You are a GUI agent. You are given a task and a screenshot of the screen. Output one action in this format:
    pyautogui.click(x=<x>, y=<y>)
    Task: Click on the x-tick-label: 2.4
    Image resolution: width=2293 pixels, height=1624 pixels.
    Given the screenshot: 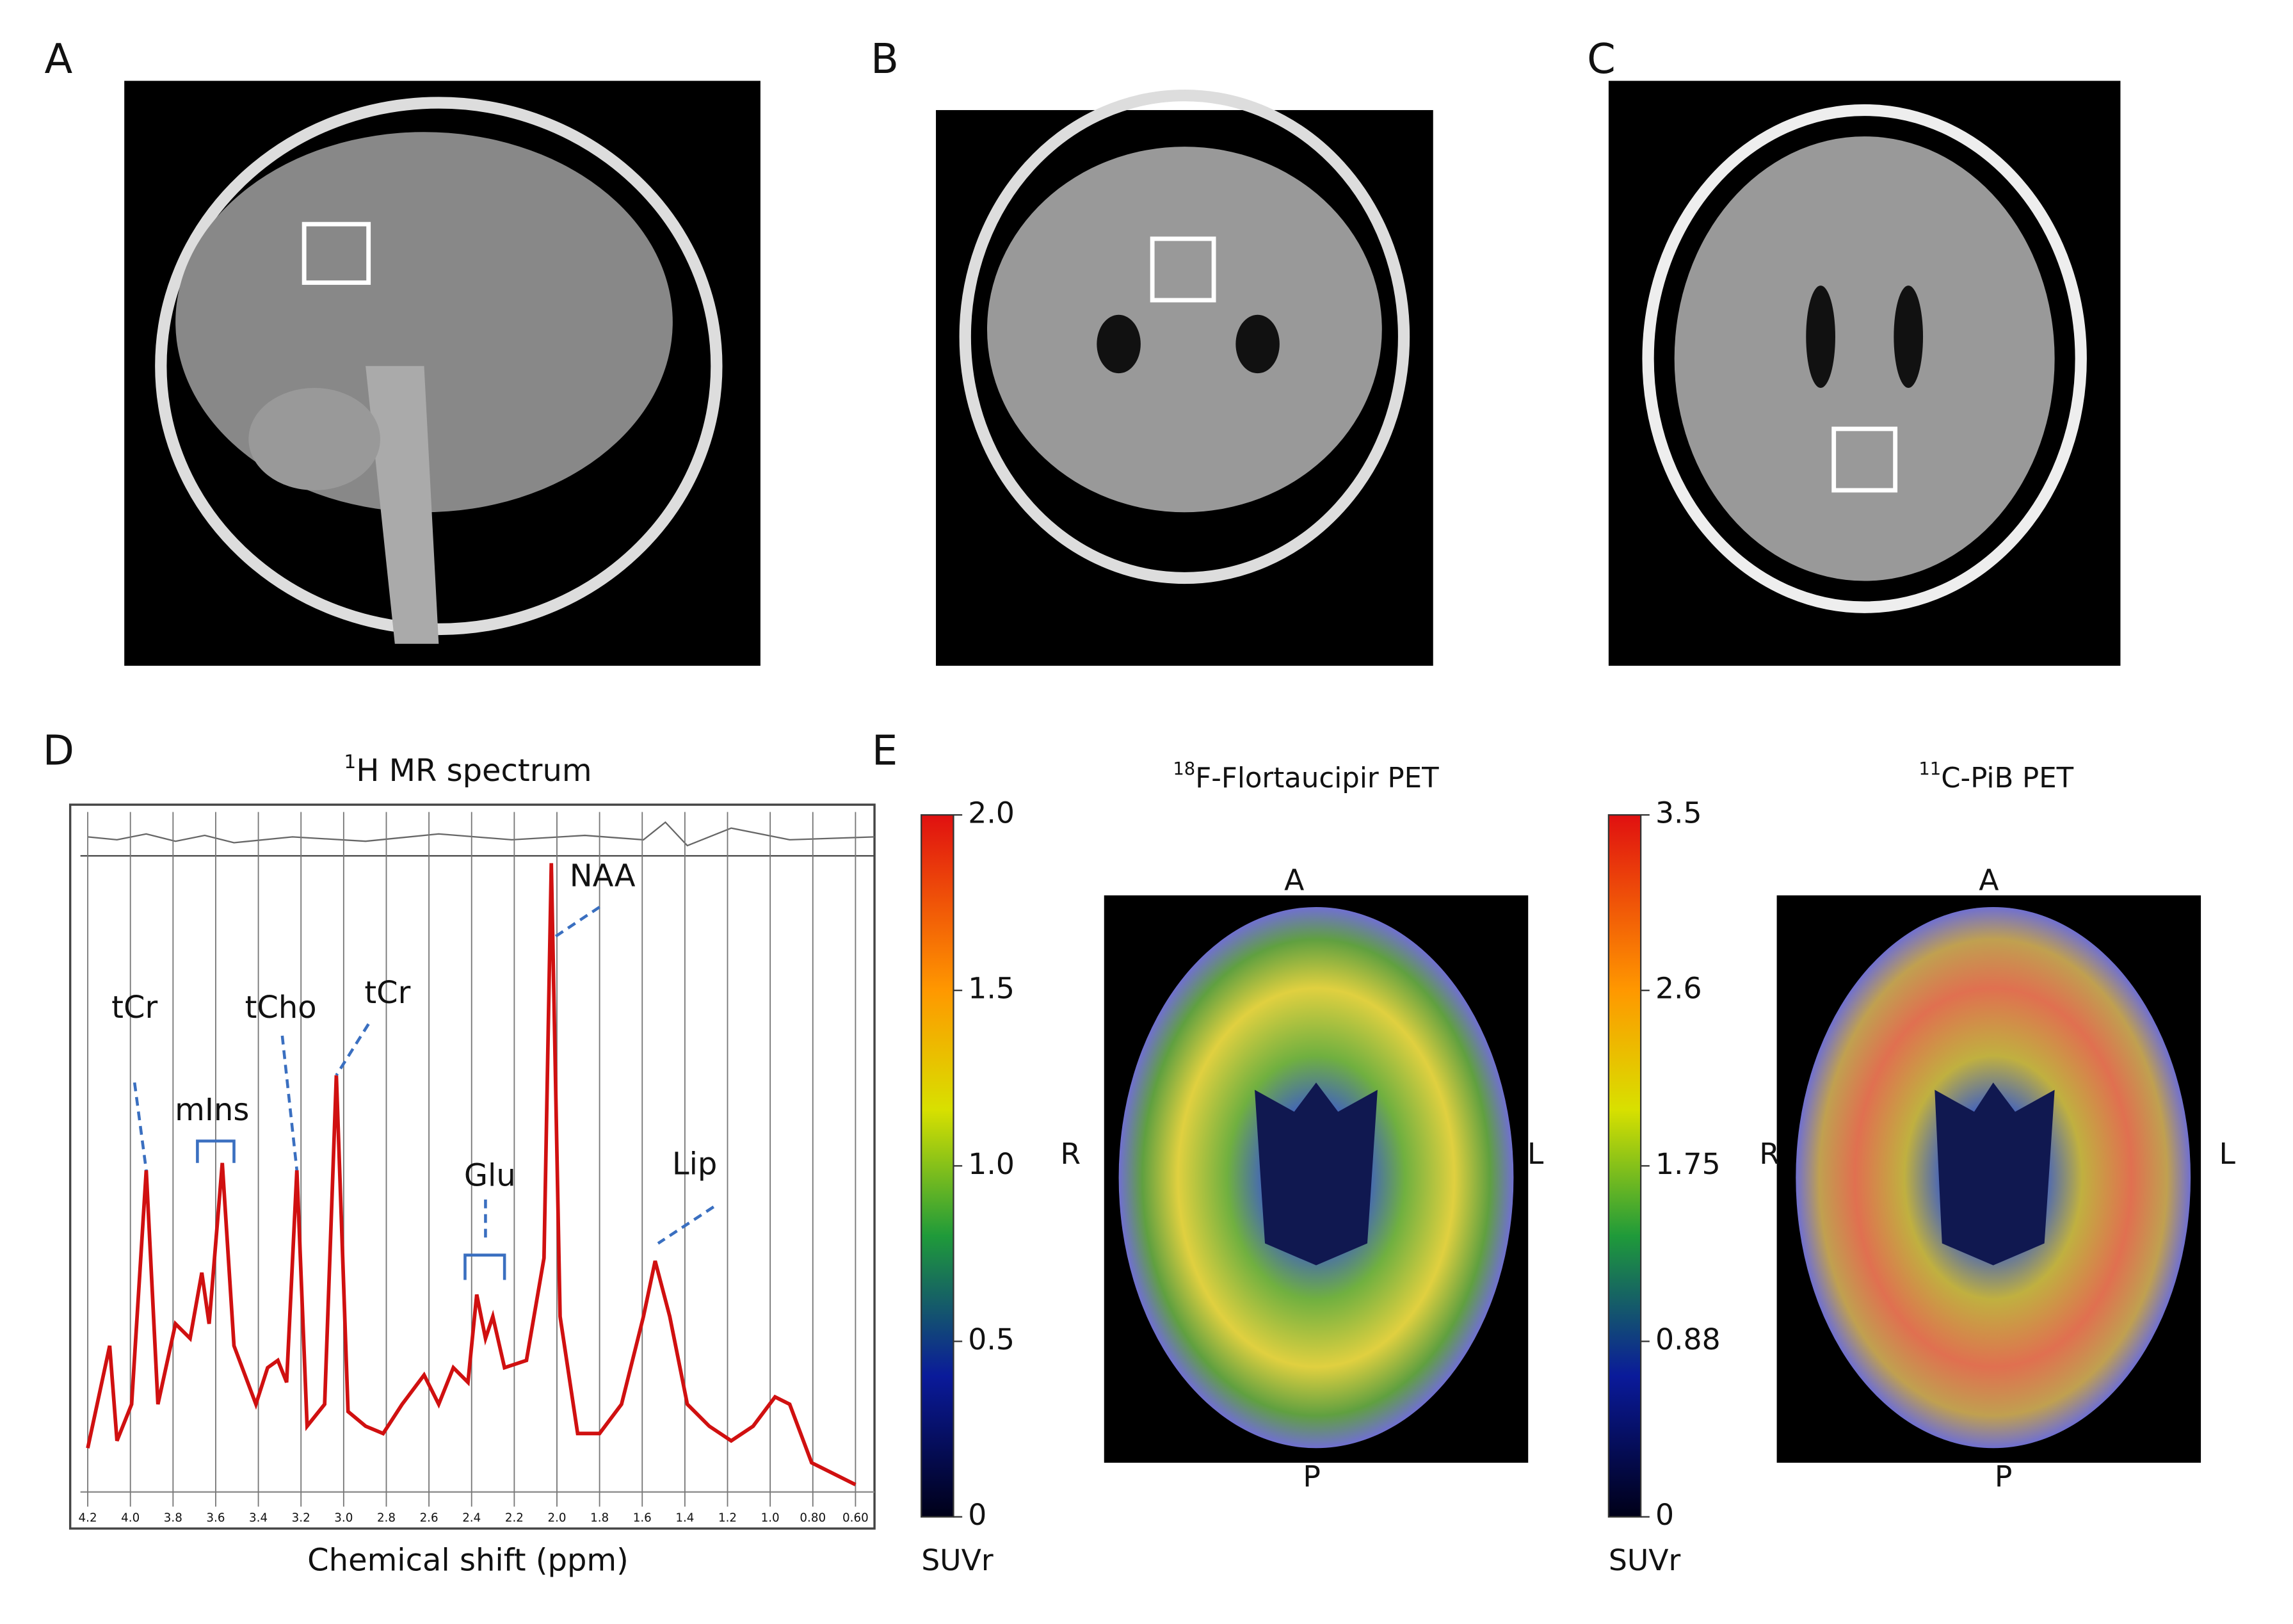 What is the action you would take?
    pyautogui.click(x=471, y=1518)
    